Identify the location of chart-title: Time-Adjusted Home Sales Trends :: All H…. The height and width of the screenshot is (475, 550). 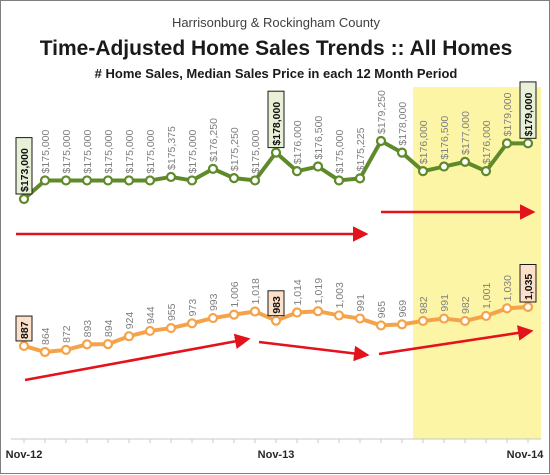
(276, 48).